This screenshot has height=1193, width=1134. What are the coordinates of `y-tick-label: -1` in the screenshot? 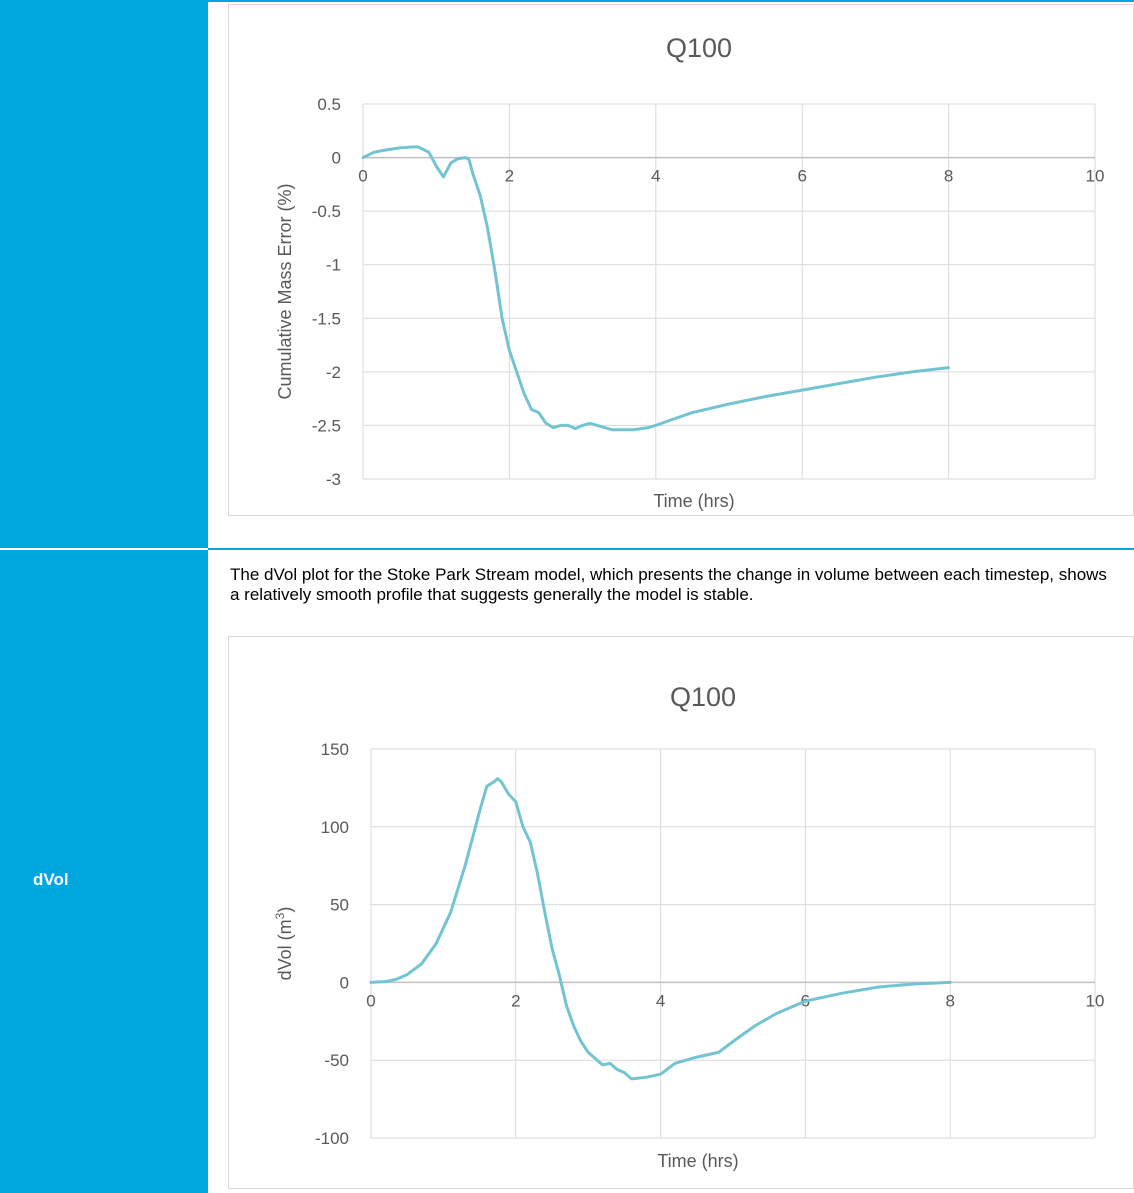 It's located at (333, 265).